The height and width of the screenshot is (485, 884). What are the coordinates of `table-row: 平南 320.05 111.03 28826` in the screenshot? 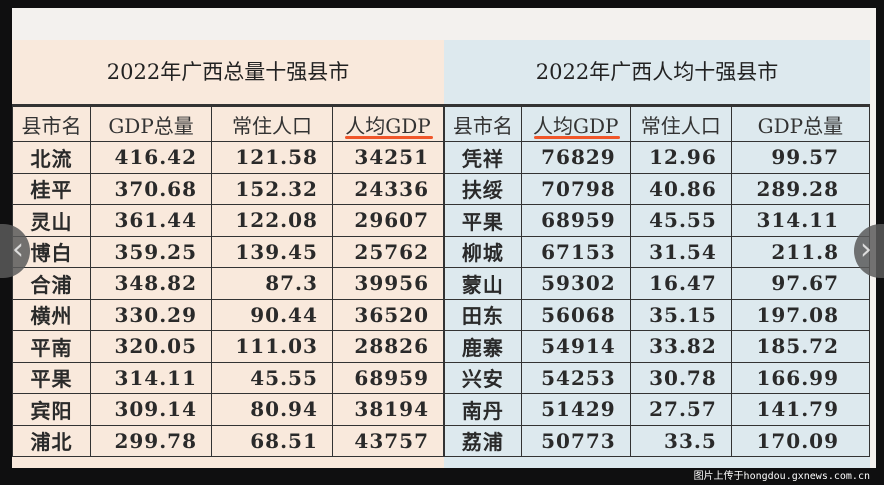 It's located at (228, 346).